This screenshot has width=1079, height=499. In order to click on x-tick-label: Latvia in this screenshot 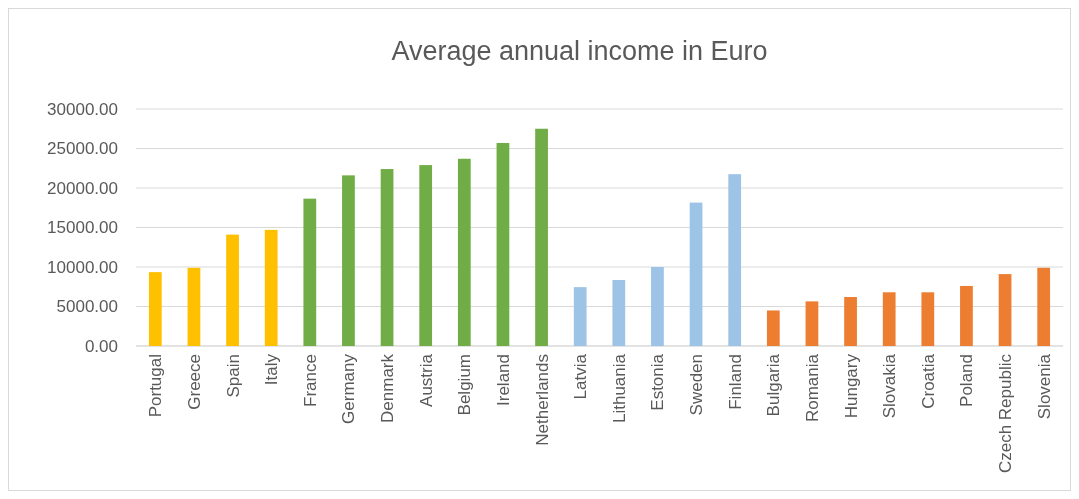, I will do `click(581, 376)`.